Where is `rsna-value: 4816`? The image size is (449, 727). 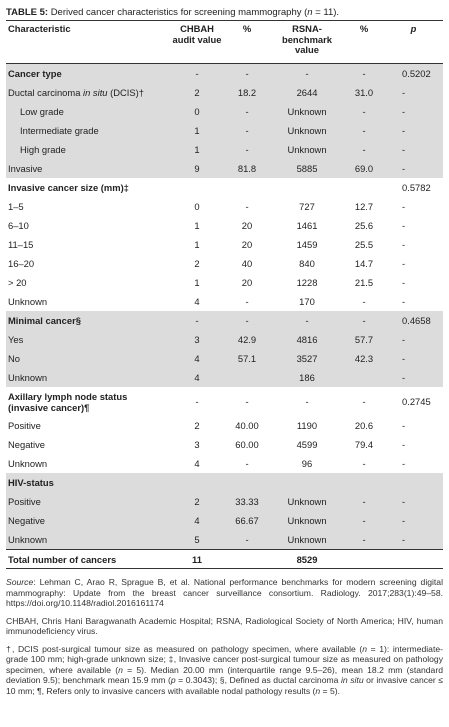 rsna-value: 4816 is located at coordinates (307, 339).